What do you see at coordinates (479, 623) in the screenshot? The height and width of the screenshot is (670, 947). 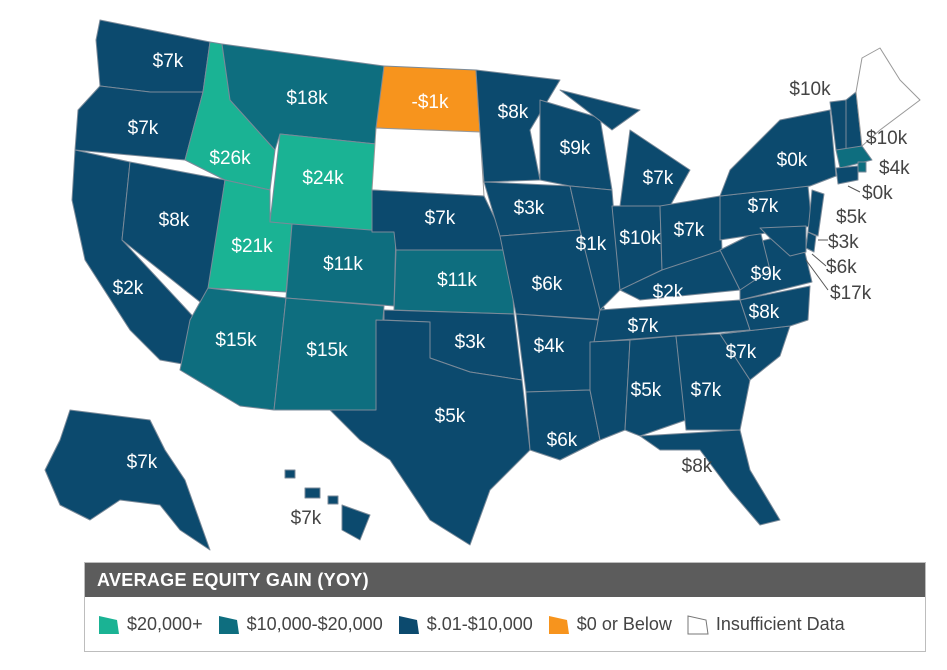 I see `legend-label-low: $.01-$10,000` at bounding box center [479, 623].